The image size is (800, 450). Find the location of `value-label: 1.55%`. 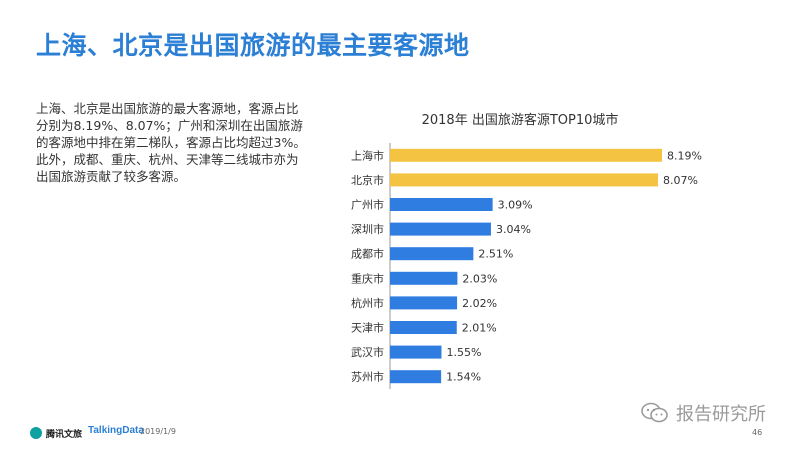

value-label: 1.55% is located at coordinates (463, 352).